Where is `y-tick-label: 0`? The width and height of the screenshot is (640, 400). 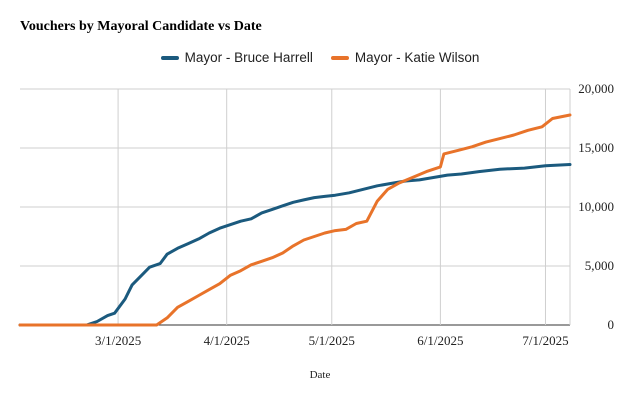
y-tick-label: 0 is located at coordinates (611, 324).